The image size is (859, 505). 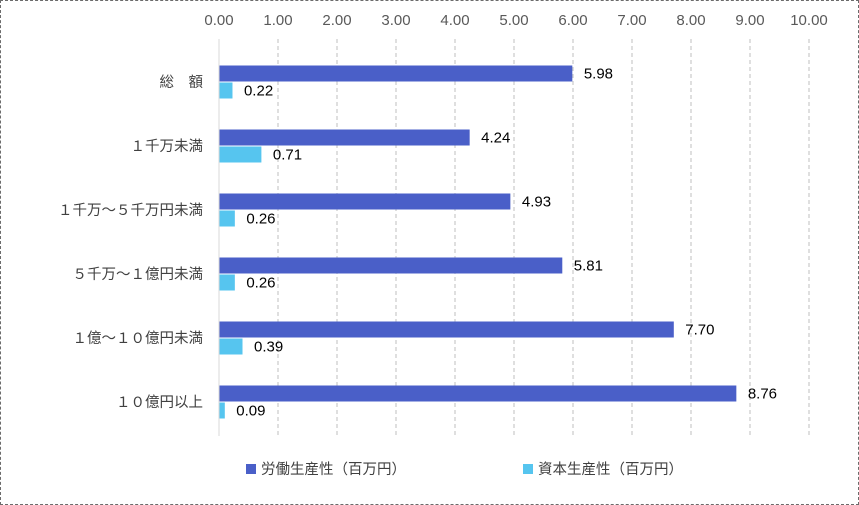 What do you see at coordinates (395, 20) in the screenshot?
I see `x-tick-label: 3.00` at bounding box center [395, 20].